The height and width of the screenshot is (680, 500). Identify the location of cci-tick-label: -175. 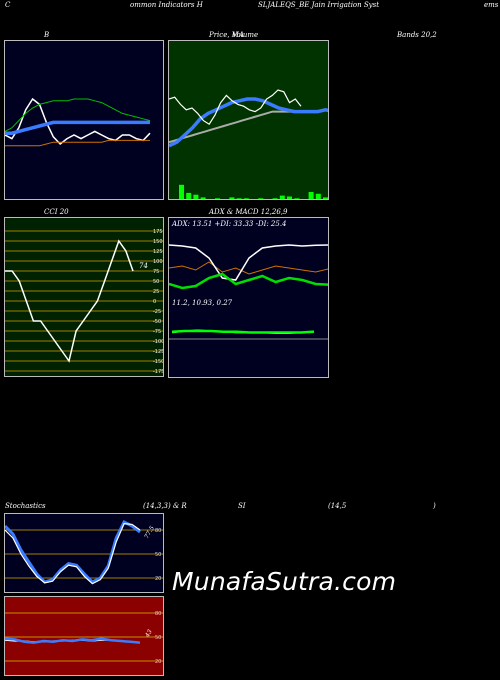
(158, 372).